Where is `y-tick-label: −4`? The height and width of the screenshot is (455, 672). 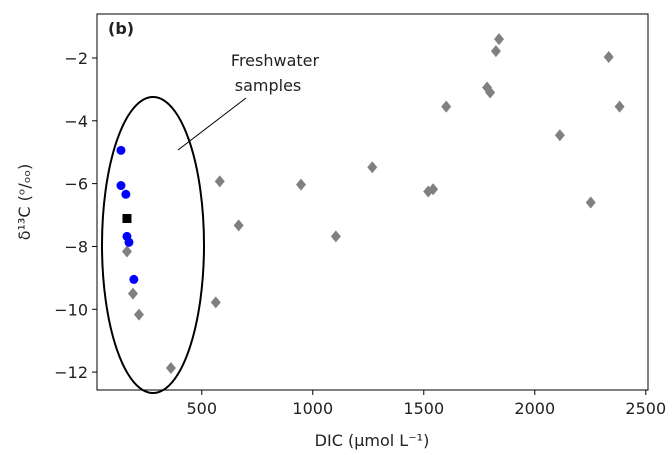
y-tick-label: −4 is located at coordinates (76, 121).